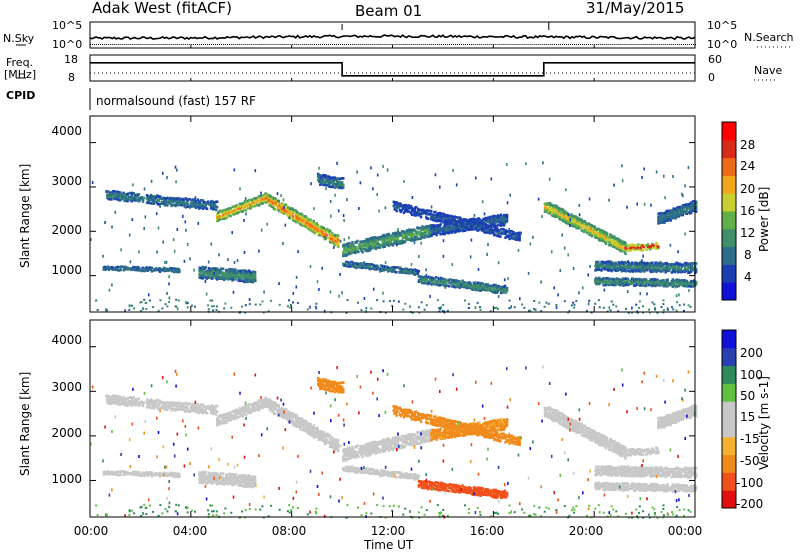 The width and height of the screenshot is (800, 554). I want to click on freq-series-line, so click(392, 69).